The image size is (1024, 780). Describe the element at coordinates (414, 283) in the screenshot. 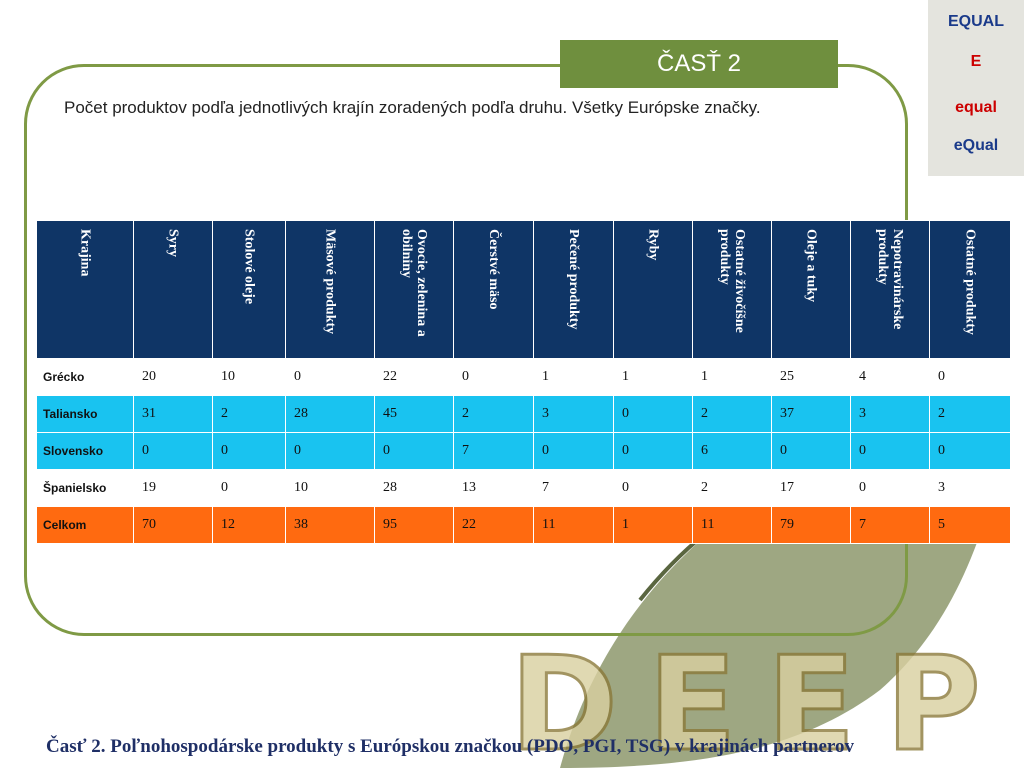

I see `header-text: Ovocie, zelenina a obilniny` at that location.